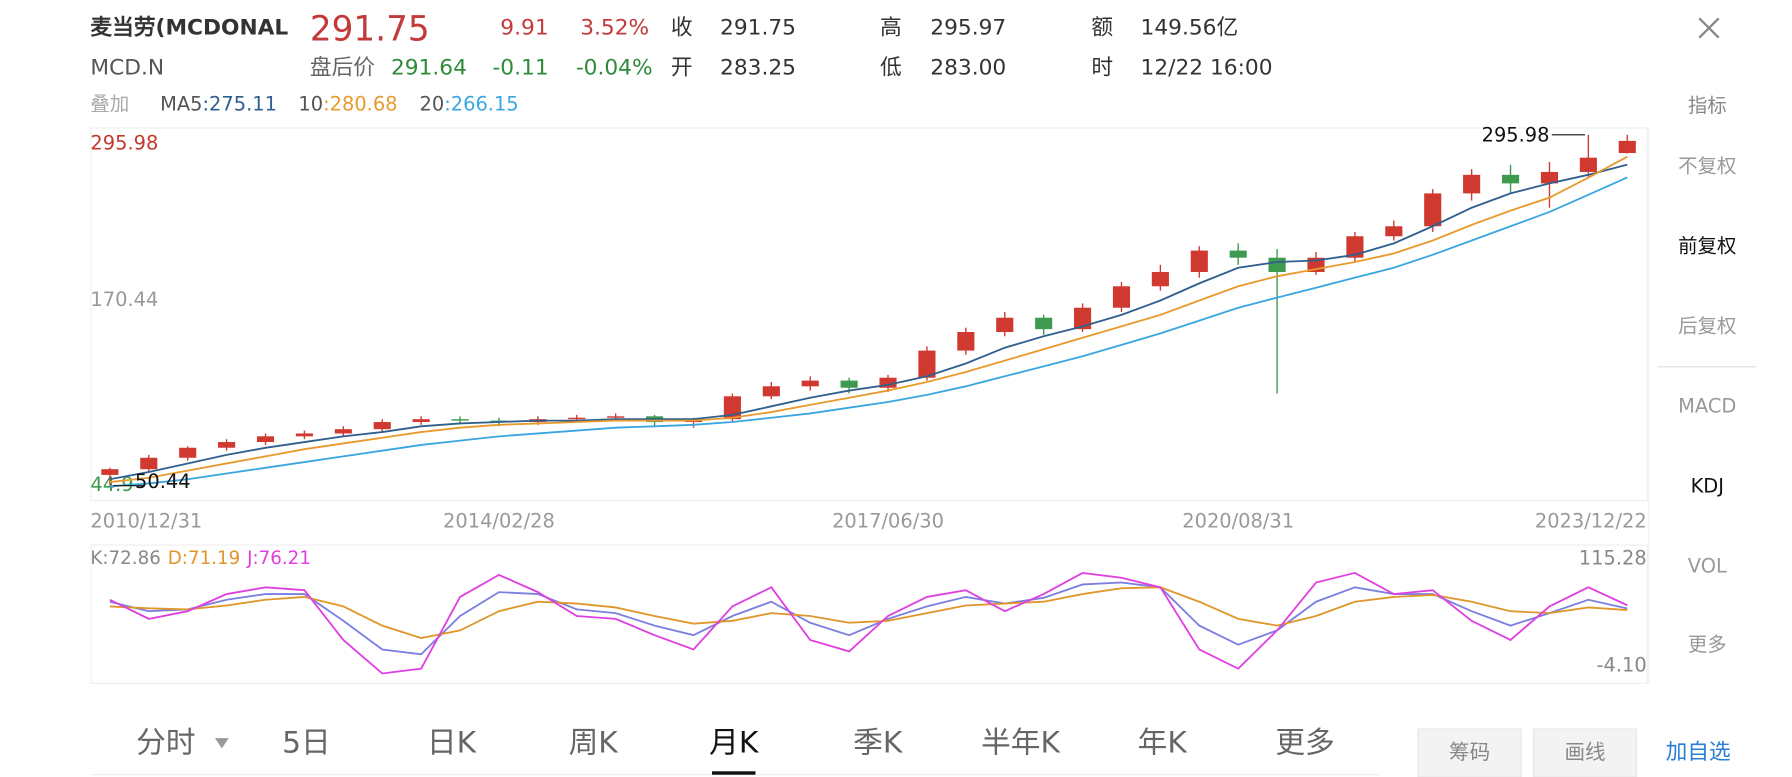 Image resolution: width=1792 pixels, height=777 pixels. Describe the element at coordinates (520, 68) in the screenshot. I see `after-hours-change: -0.11` at that location.